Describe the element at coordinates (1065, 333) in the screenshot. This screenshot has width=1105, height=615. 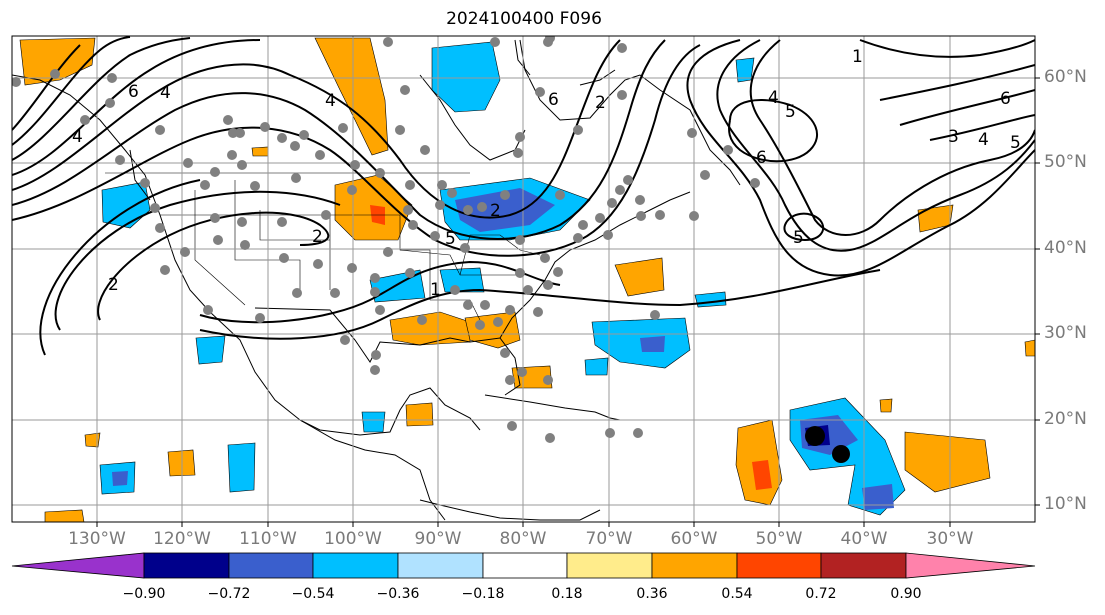
I see `lat-label: 30°N` at that location.